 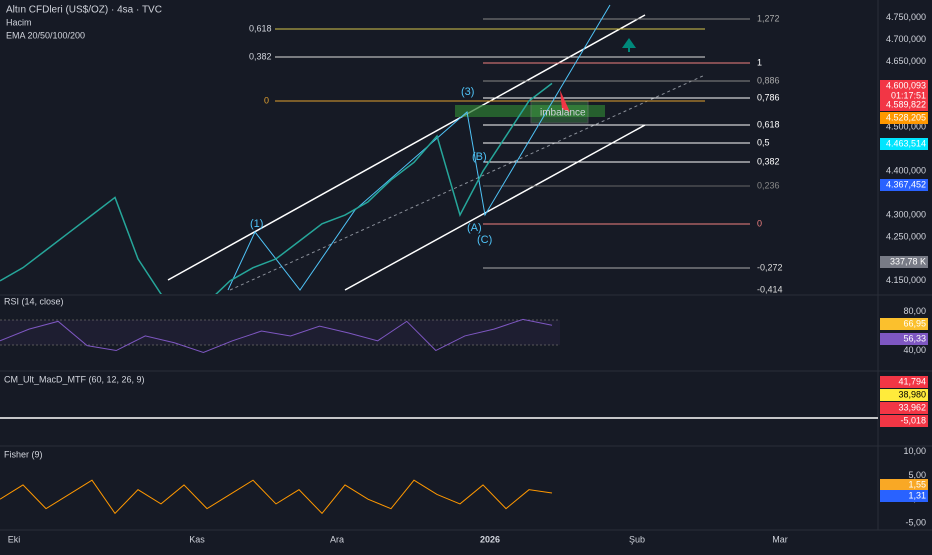 I want to click on y-tick-label: 5,00, so click(x=917, y=475).